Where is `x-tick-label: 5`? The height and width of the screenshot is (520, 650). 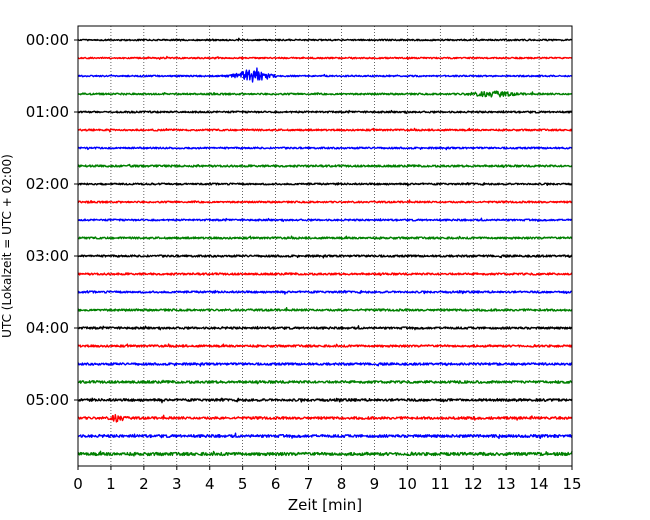 x-tick-label: 5 is located at coordinates (243, 484).